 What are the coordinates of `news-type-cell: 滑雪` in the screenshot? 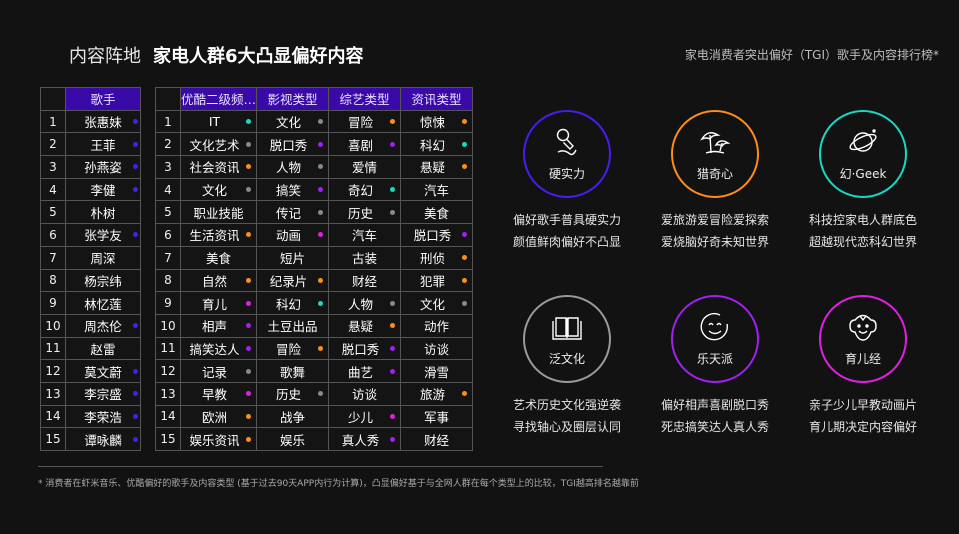 It's located at (437, 371).